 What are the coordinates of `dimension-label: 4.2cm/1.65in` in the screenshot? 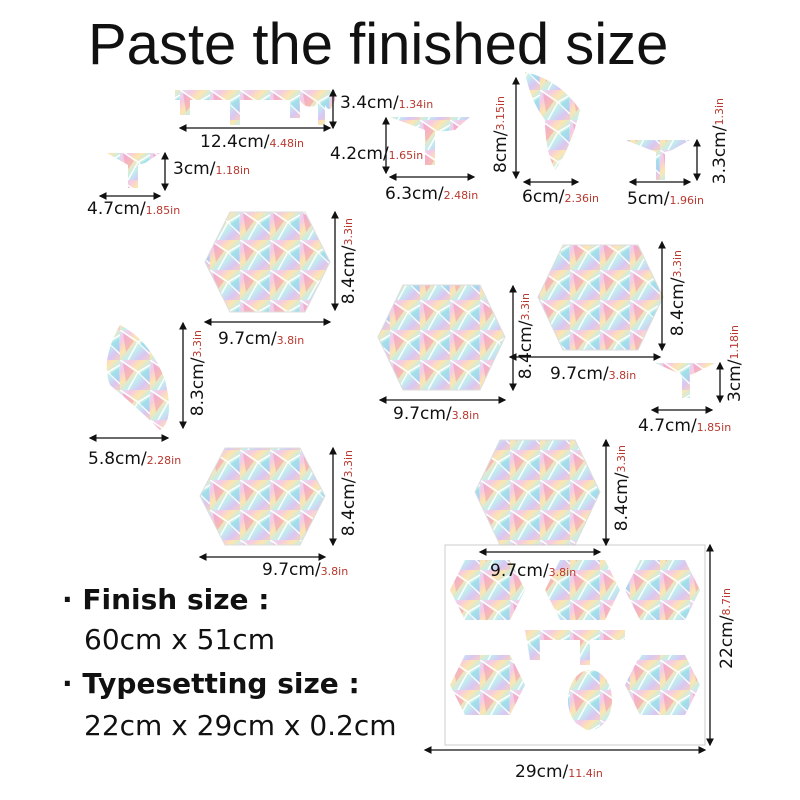 It's located at (377, 154).